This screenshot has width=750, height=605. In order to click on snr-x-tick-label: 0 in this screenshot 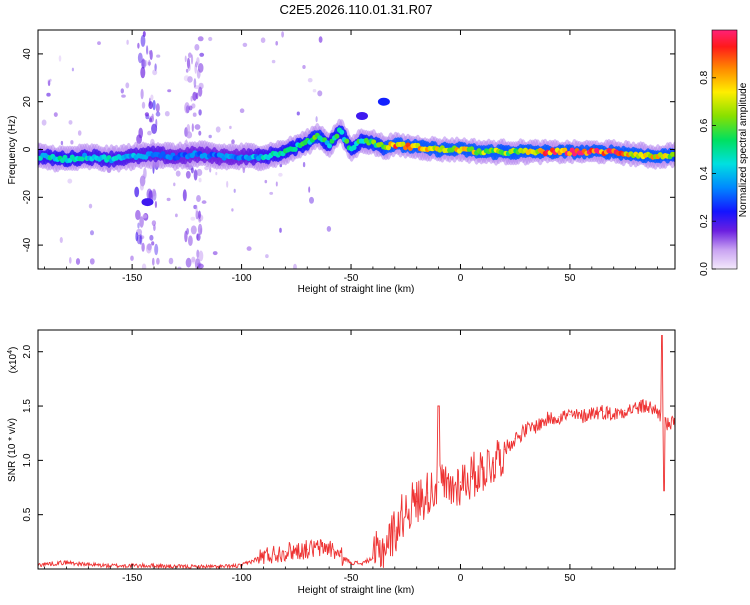, I will do `click(461, 578)`.